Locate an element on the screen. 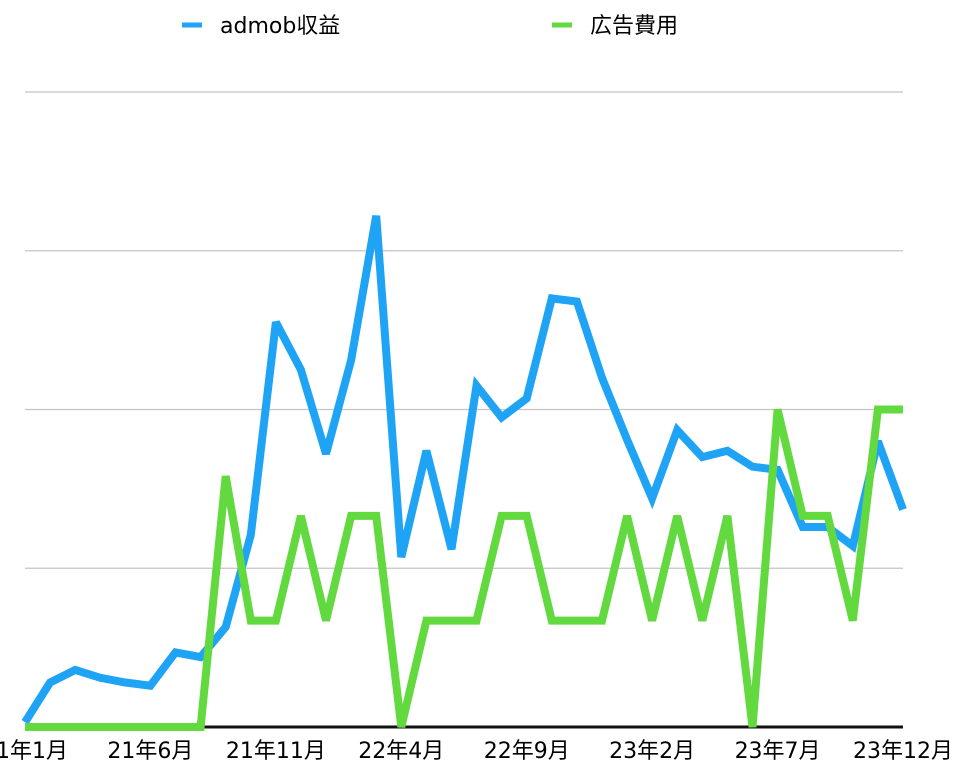 Image resolution: width=968 pixels, height=772 pixels. legend-label-admob: admob収益 is located at coordinates (280, 26).